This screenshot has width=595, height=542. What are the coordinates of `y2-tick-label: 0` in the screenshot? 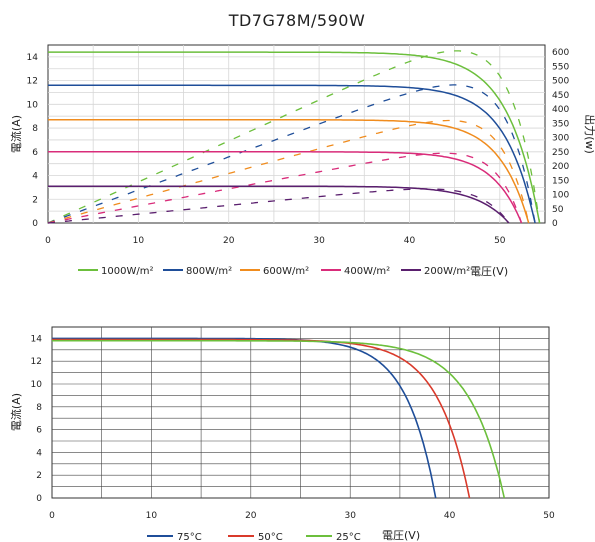 It's located at (555, 224).